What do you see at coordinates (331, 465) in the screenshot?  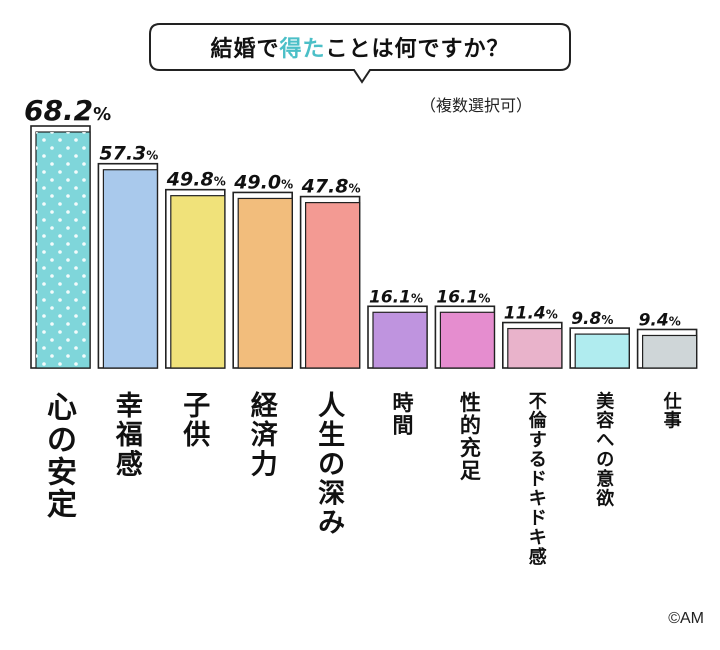 I see `category-label: 人生の深み` at bounding box center [331, 465].